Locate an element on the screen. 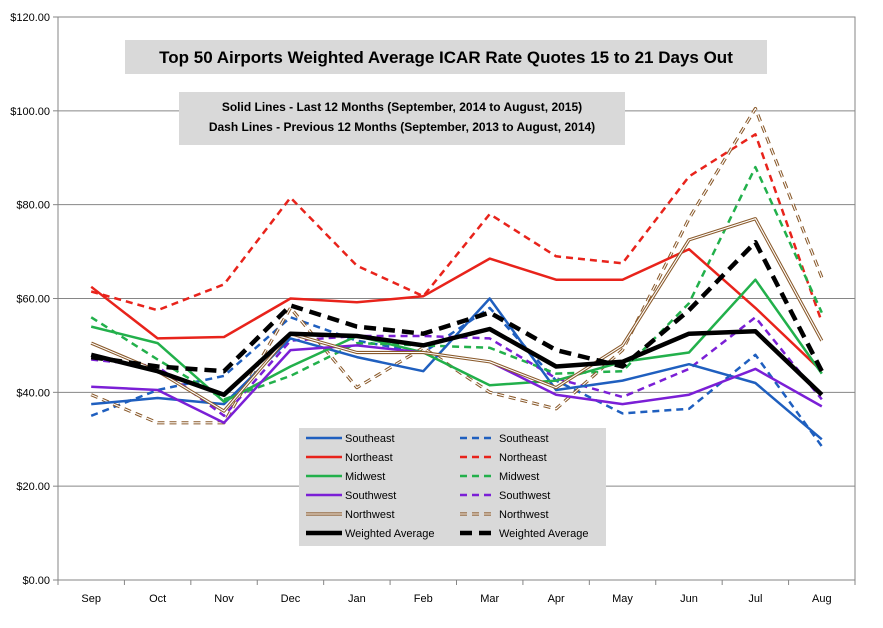 Image resolution: width=883 pixels, height=628 pixels. legend-item-midwest-solid: Midwest is located at coordinates (345, 477).